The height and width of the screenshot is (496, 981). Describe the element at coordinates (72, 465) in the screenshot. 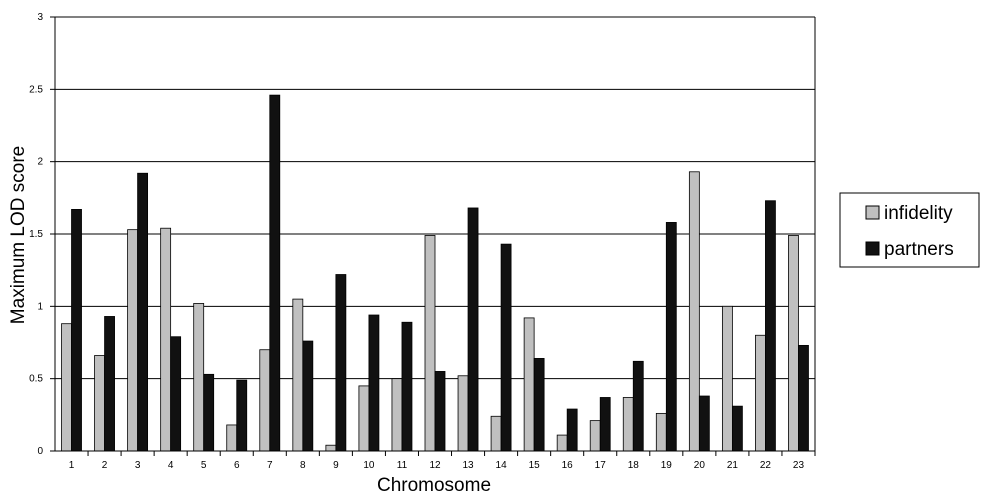

I see `x-tick-label: 1` at that location.